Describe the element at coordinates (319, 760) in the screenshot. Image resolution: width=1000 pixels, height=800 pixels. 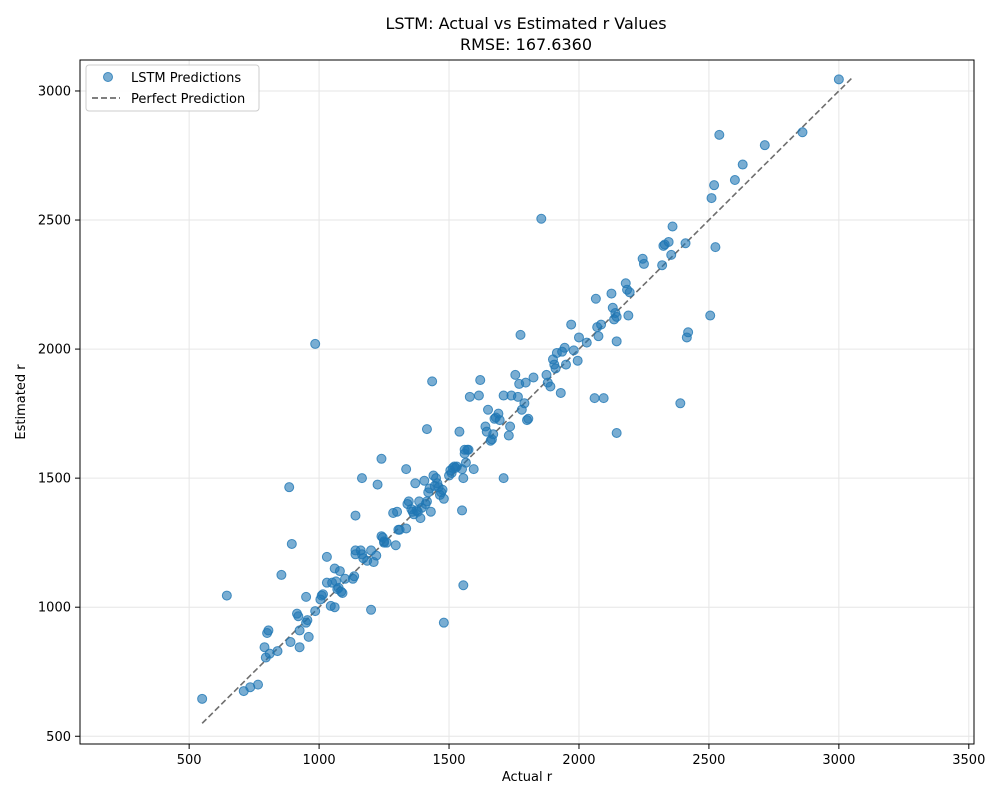
I see `x-tick-label: 1000` at that location.